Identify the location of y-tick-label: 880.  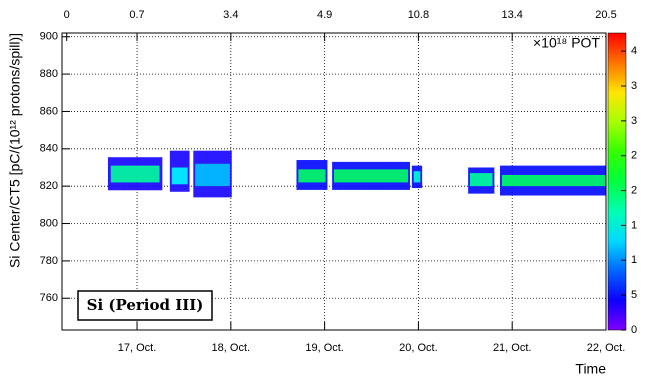
(49, 74).